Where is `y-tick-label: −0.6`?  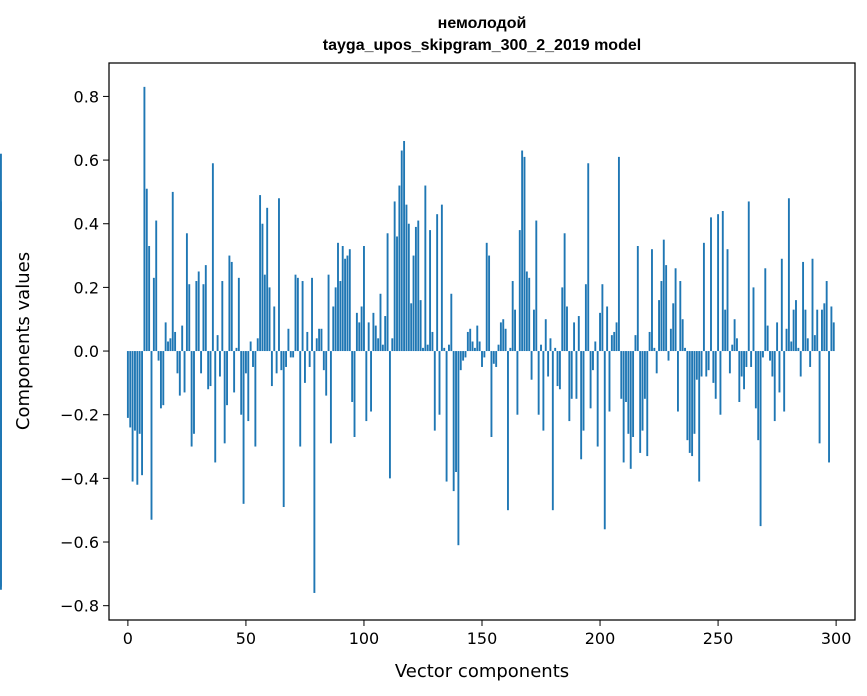 y-tick-label: −0.6 is located at coordinates (79, 542).